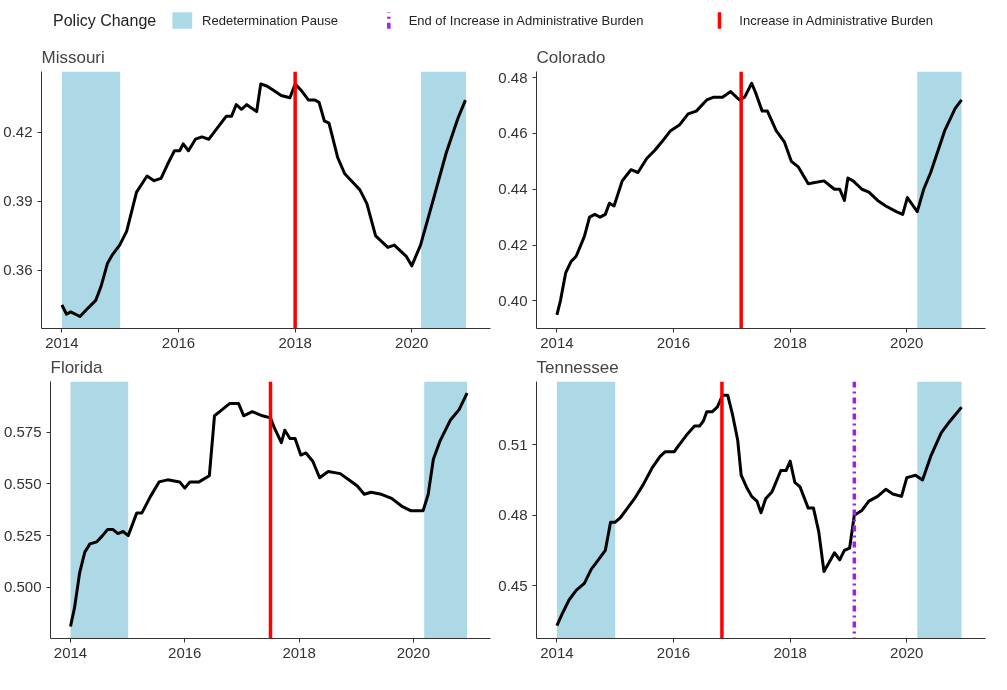 Image resolution: width=1007 pixels, height=690 pixels. Describe the element at coordinates (22, 483) in the screenshot. I see `y-tick-label: 0.550` at that location.